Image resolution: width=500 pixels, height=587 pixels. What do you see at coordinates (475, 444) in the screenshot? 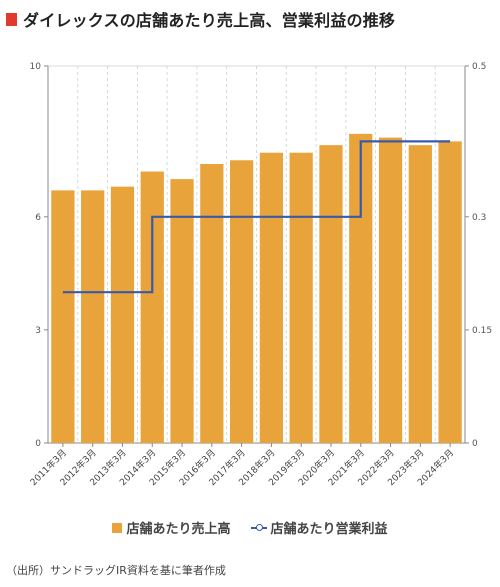
I see `y-right-tick-label: 0` at bounding box center [475, 444].